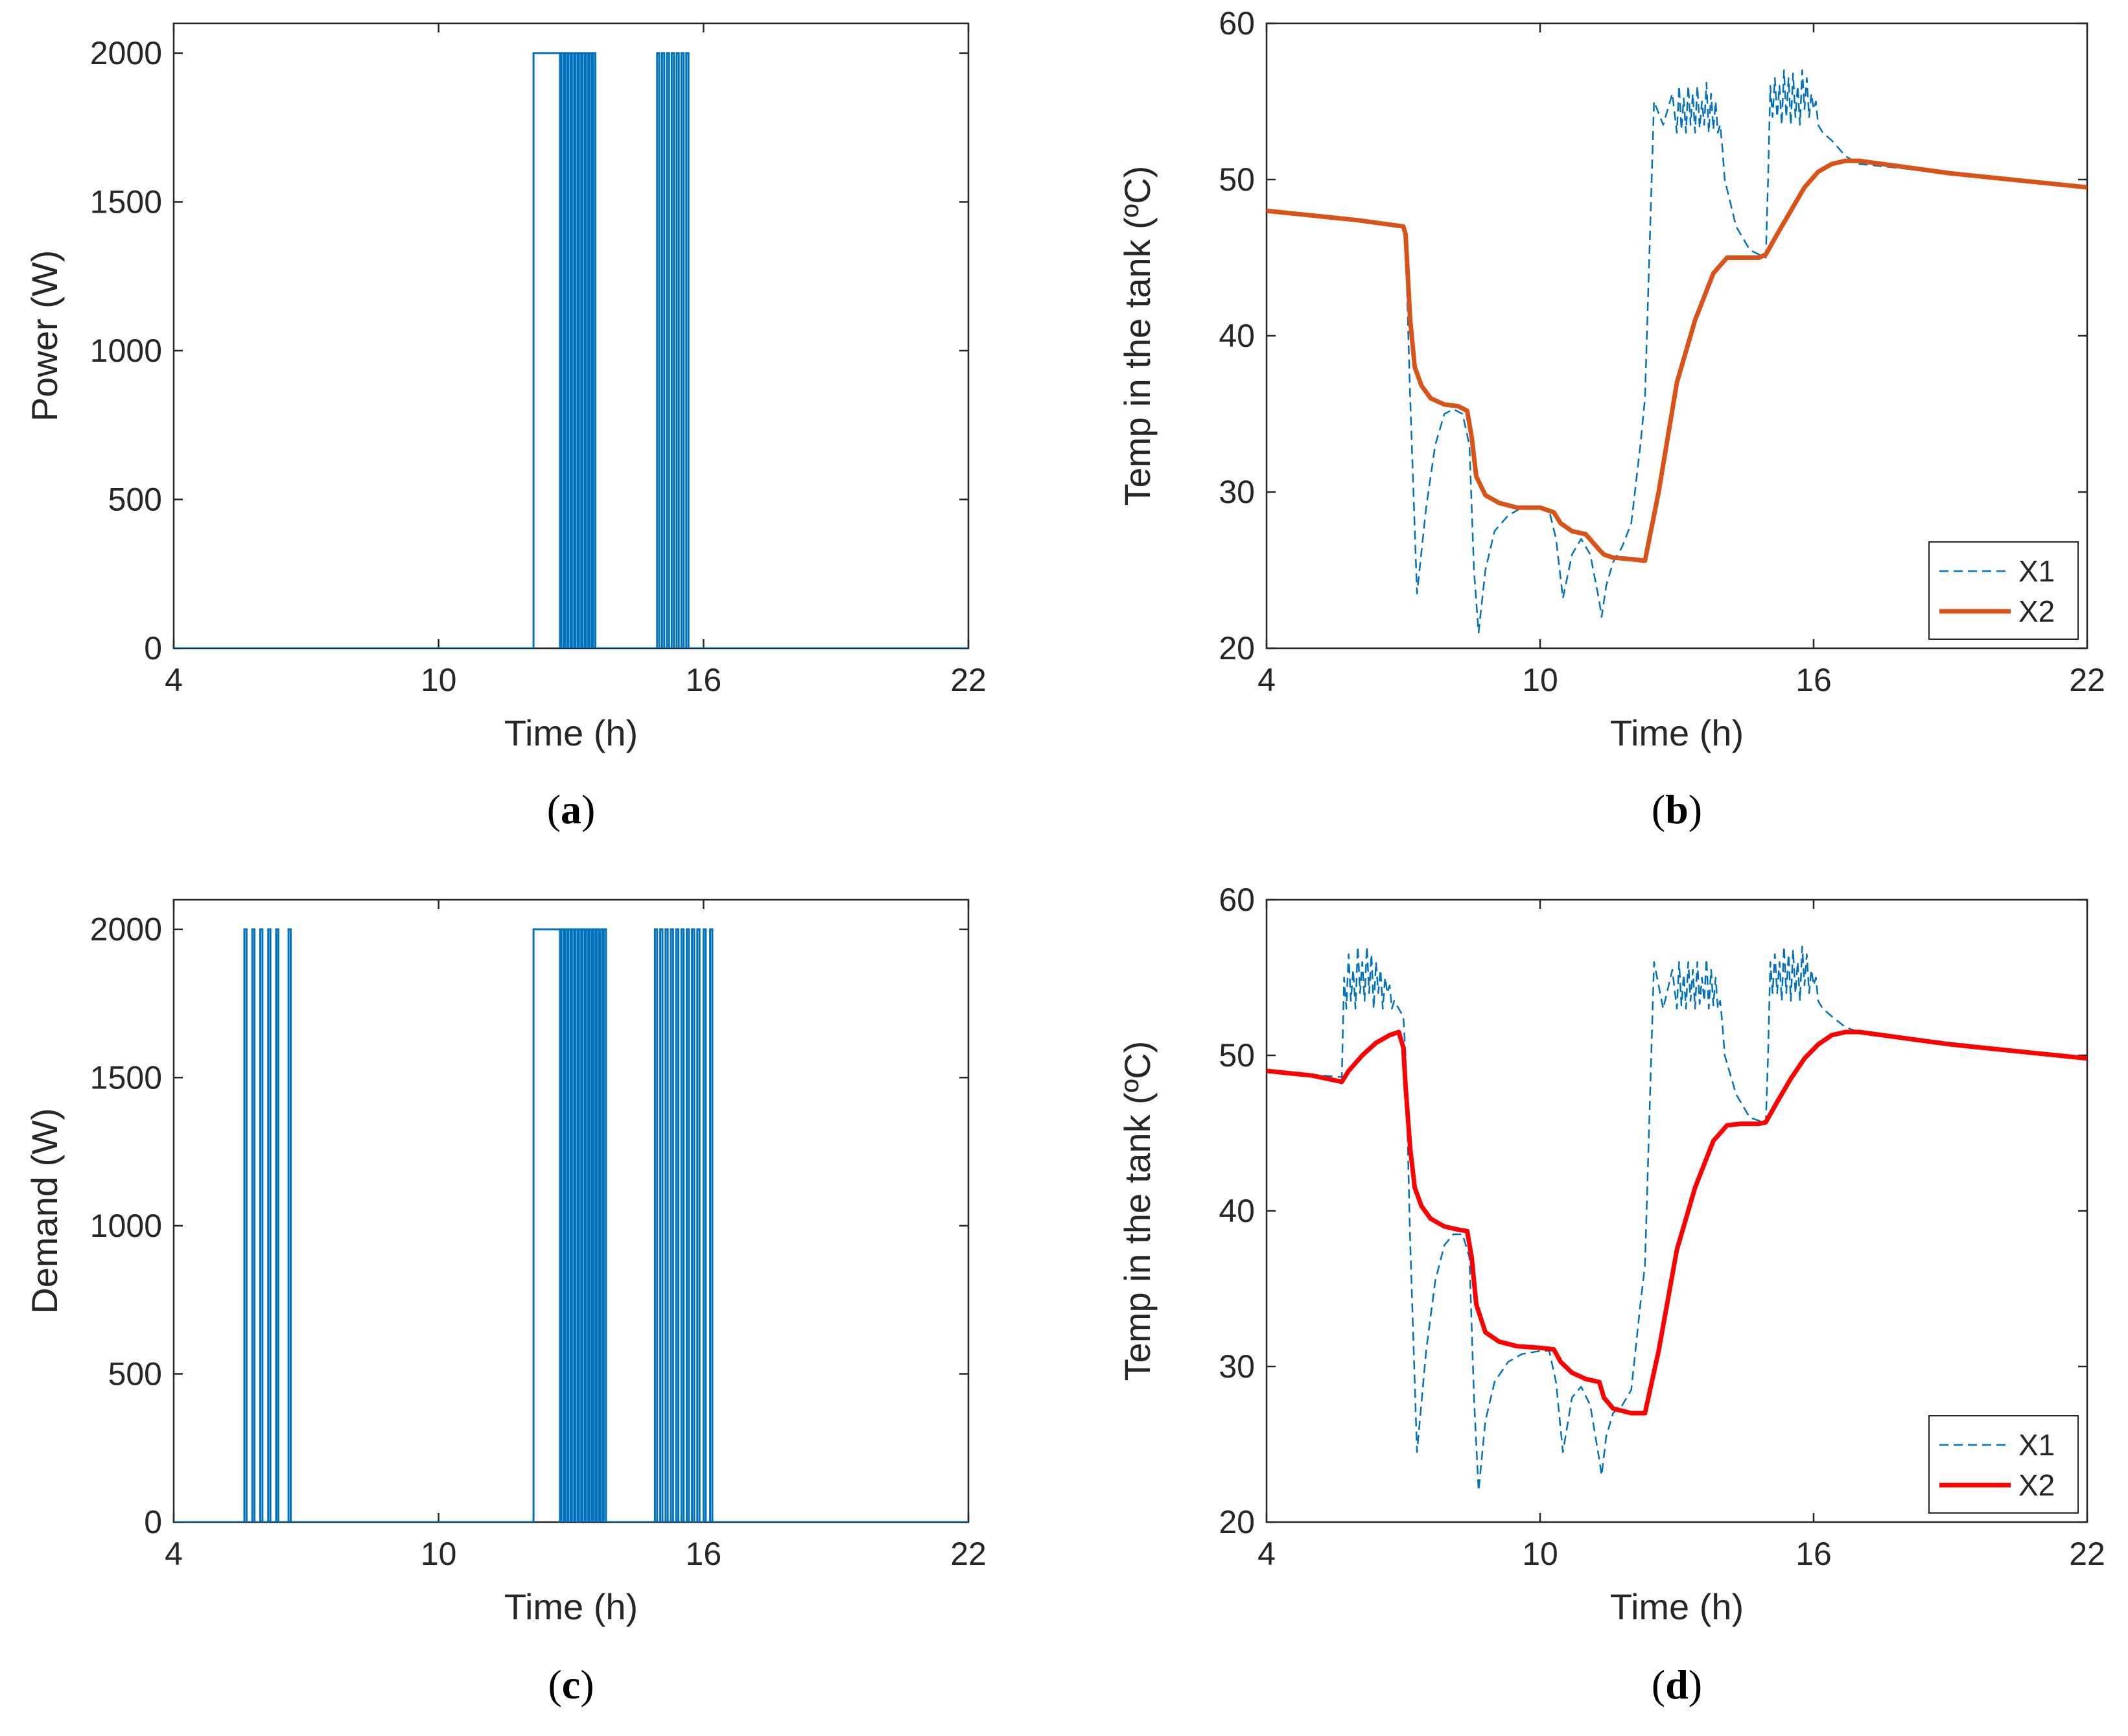 Image resolution: width=2128 pixels, height=1736 pixels. What do you see at coordinates (571, 1684) in the screenshot?
I see `panel-caption: (c)` at bounding box center [571, 1684].